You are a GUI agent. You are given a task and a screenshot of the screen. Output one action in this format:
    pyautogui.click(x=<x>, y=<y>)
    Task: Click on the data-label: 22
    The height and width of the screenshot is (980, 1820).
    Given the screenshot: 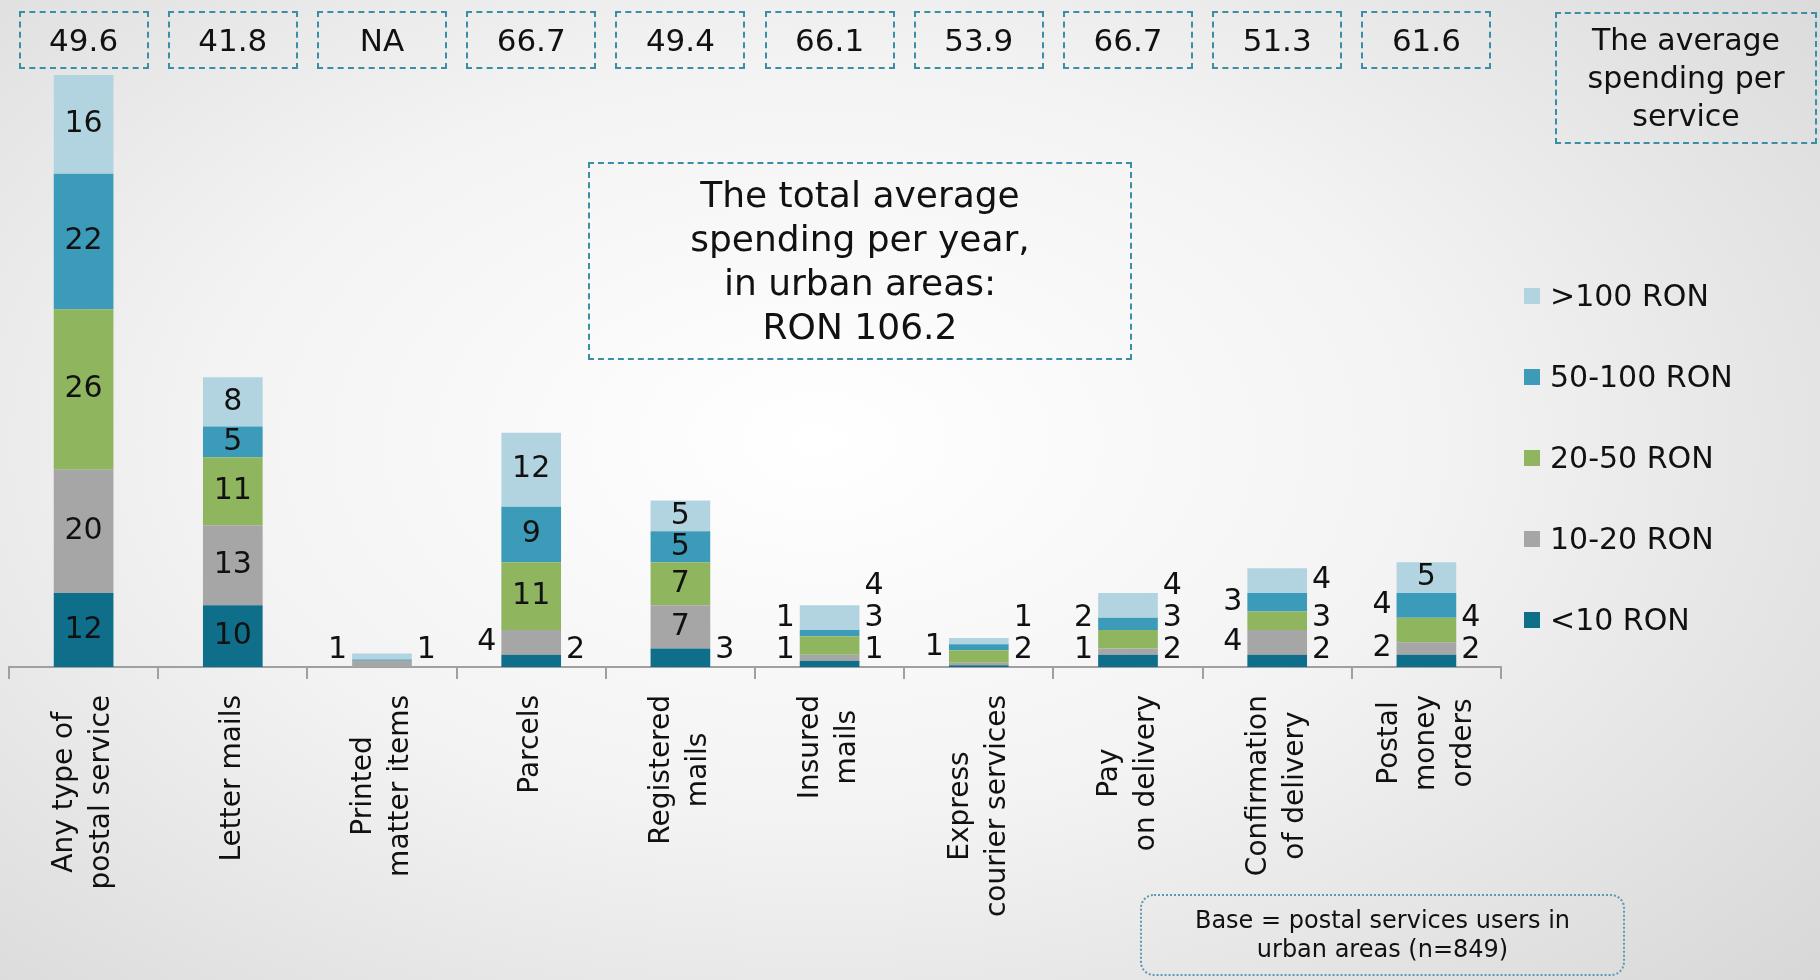 What is the action you would take?
    pyautogui.click(x=83, y=239)
    